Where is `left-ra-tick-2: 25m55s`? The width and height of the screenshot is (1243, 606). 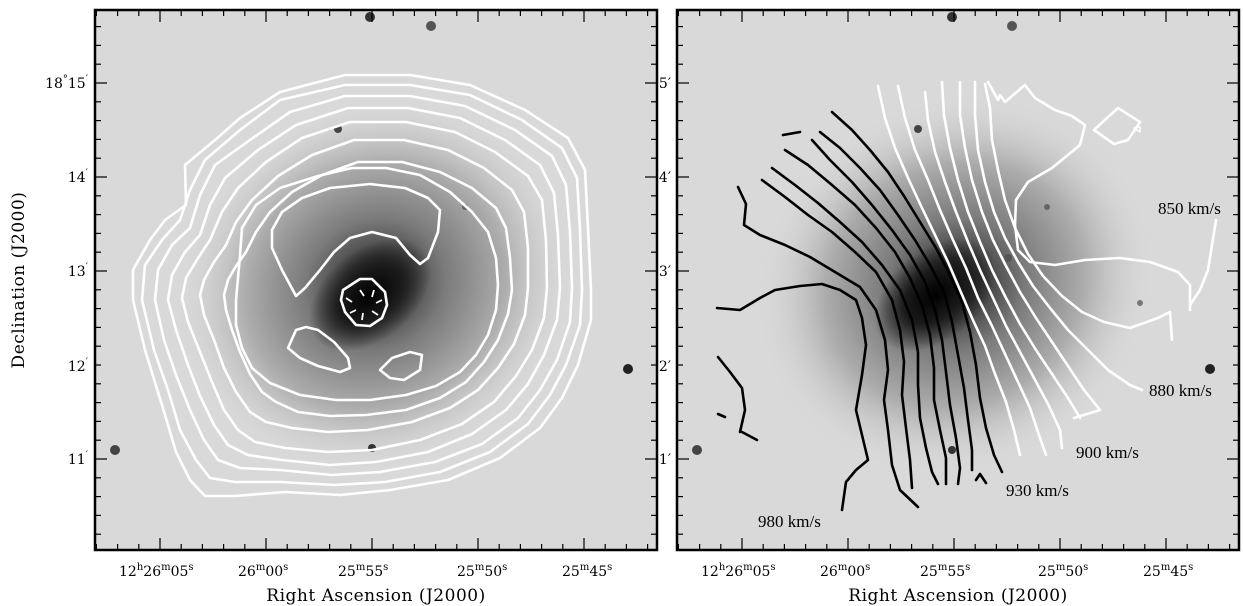 left-ra-tick-2: 25m55s is located at coordinates (363, 571).